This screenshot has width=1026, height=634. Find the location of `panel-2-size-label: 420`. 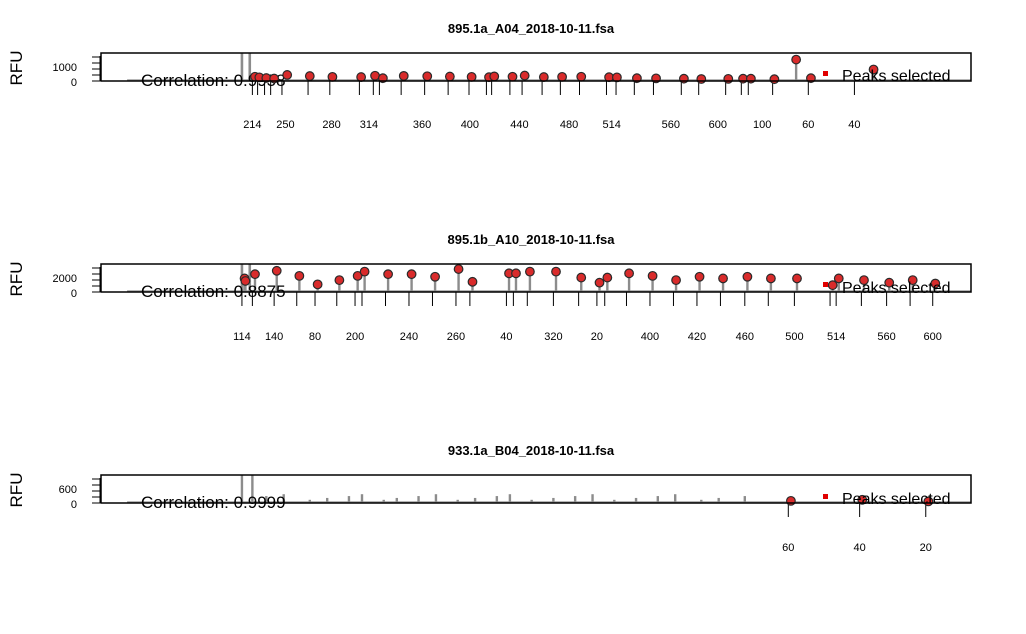

panel-2-size-label: 420 is located at coordinates (697, 337).